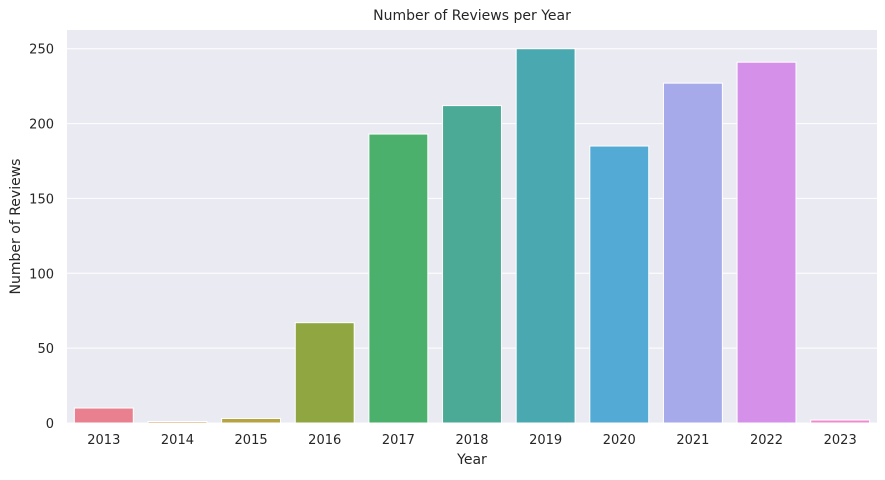  I want to click on x-tick-label: 2023, so click(840, 440).